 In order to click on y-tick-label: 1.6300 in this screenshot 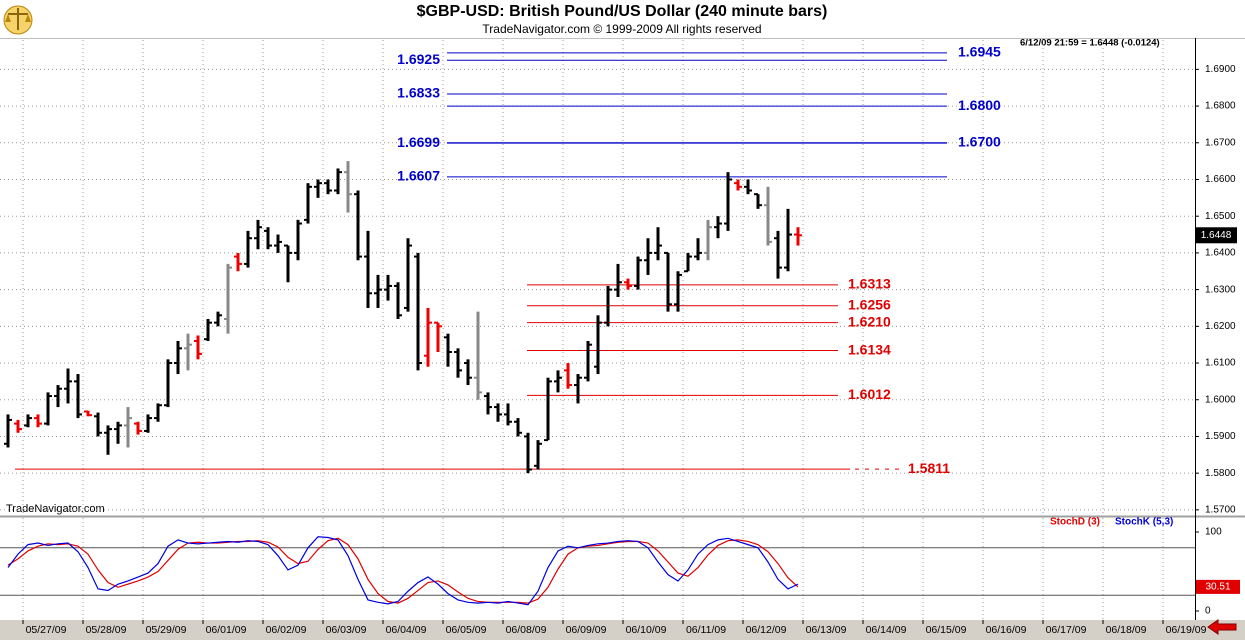, I will do `click(1220, 289)`.